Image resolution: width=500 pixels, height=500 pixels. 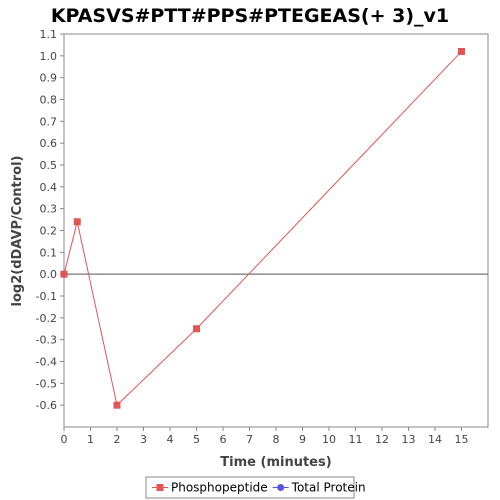 What do you see at coordinates (328, 488) in the screenshot?
I see `legend-label: Total Protein` at bounding box center [328, 488].